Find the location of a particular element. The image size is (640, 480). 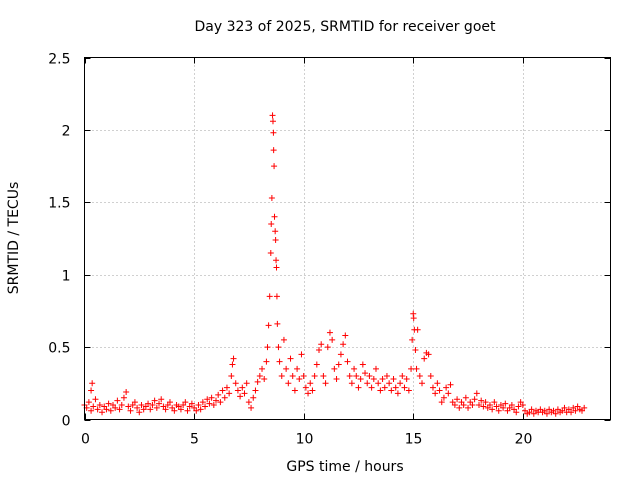

y-tick-label: 1 is located at coordinates (66, 277).